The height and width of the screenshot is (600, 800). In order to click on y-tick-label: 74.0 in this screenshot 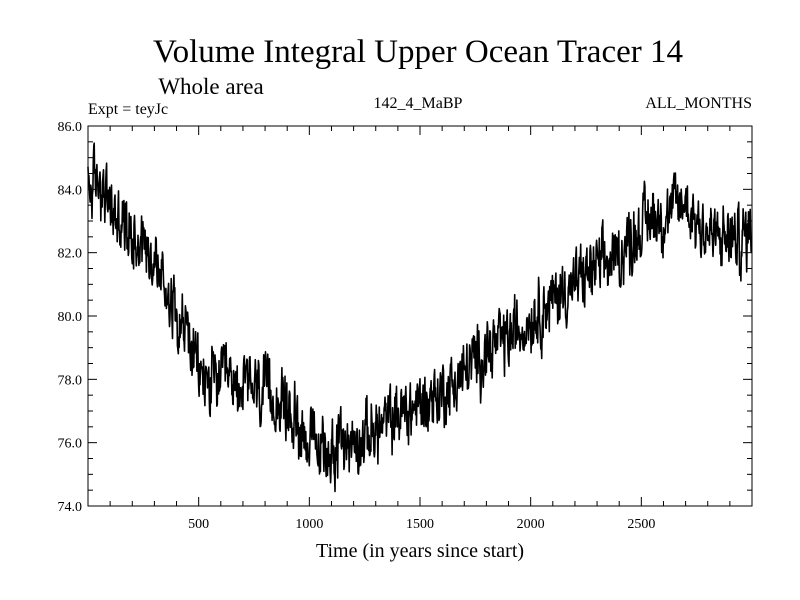, I will do `click(70, 507)`.